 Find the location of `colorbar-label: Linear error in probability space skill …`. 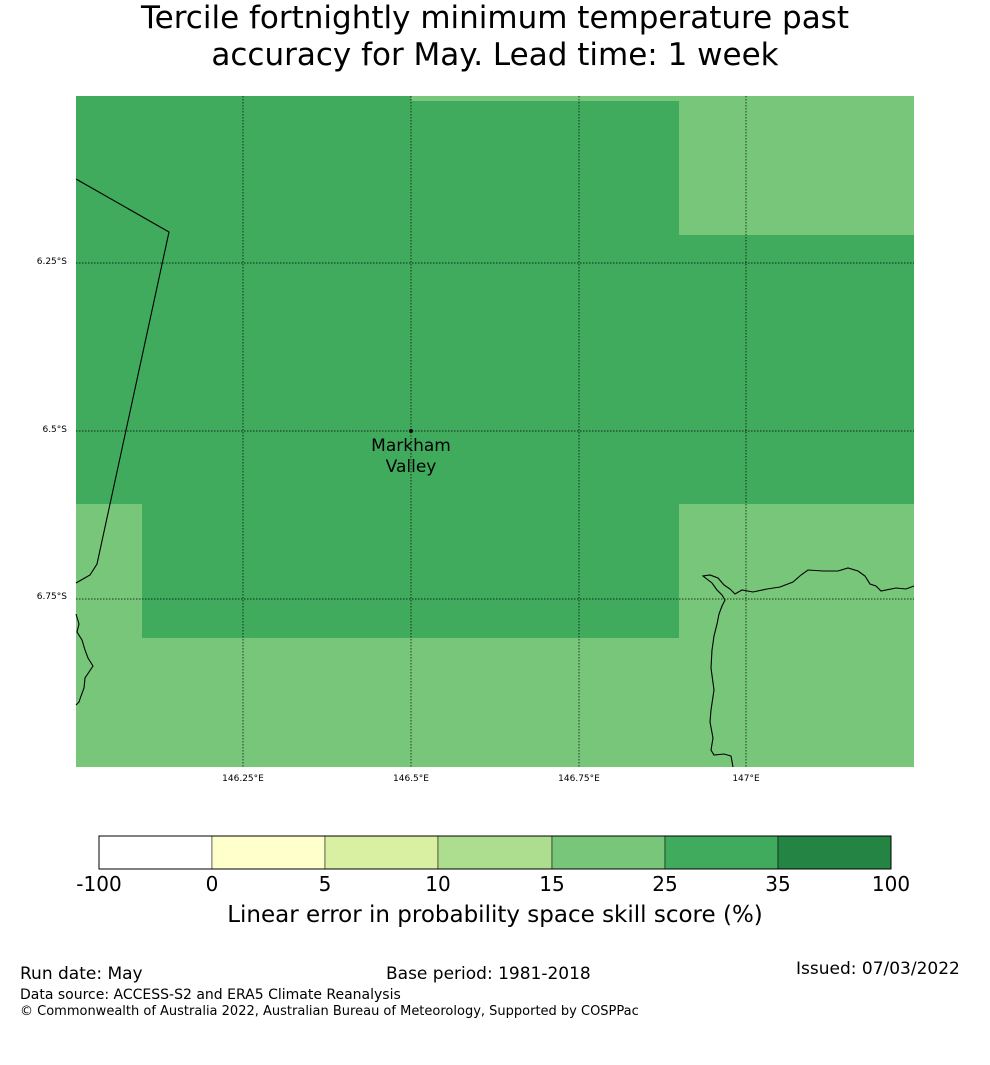

colorbar-label: Linear error in probability space skill … is located at coordinates (495, 915).